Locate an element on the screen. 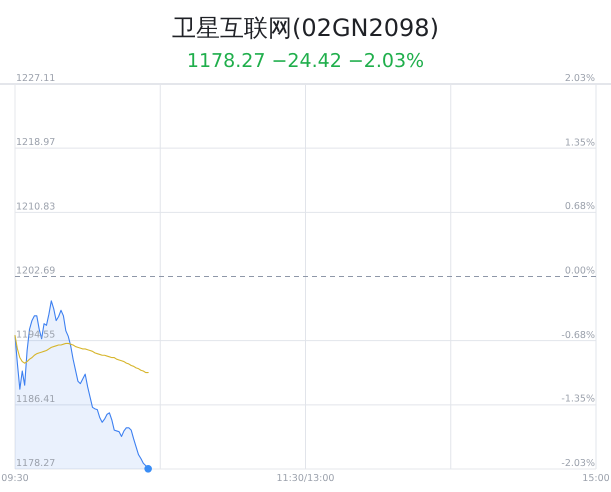 The image size is (611, 492). y-tick-label: 1210.83 is located at coordinates (36, 206).